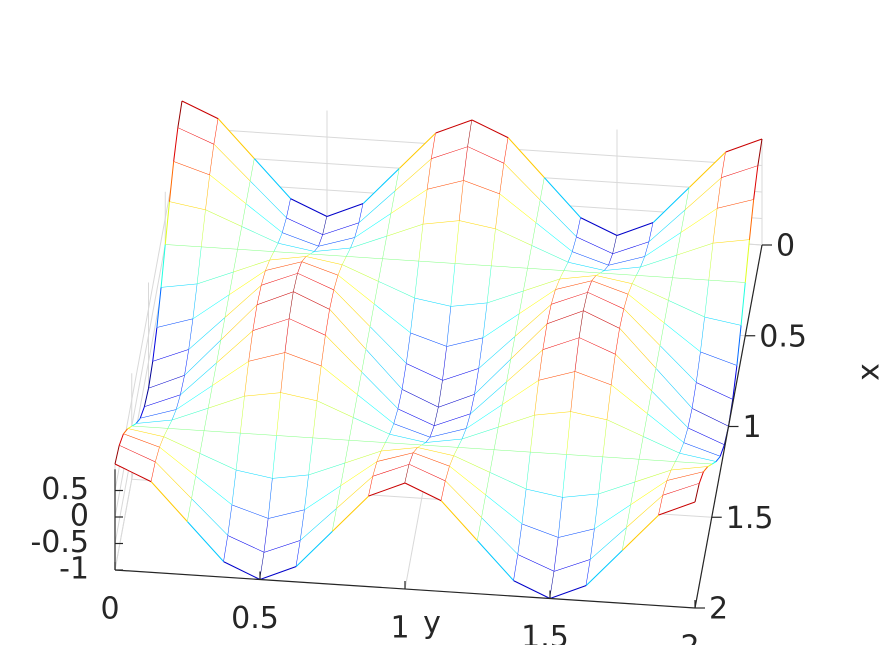 The image size is (891, 645). I want to click on x-tick-label: 1.5, so click(750, 518).